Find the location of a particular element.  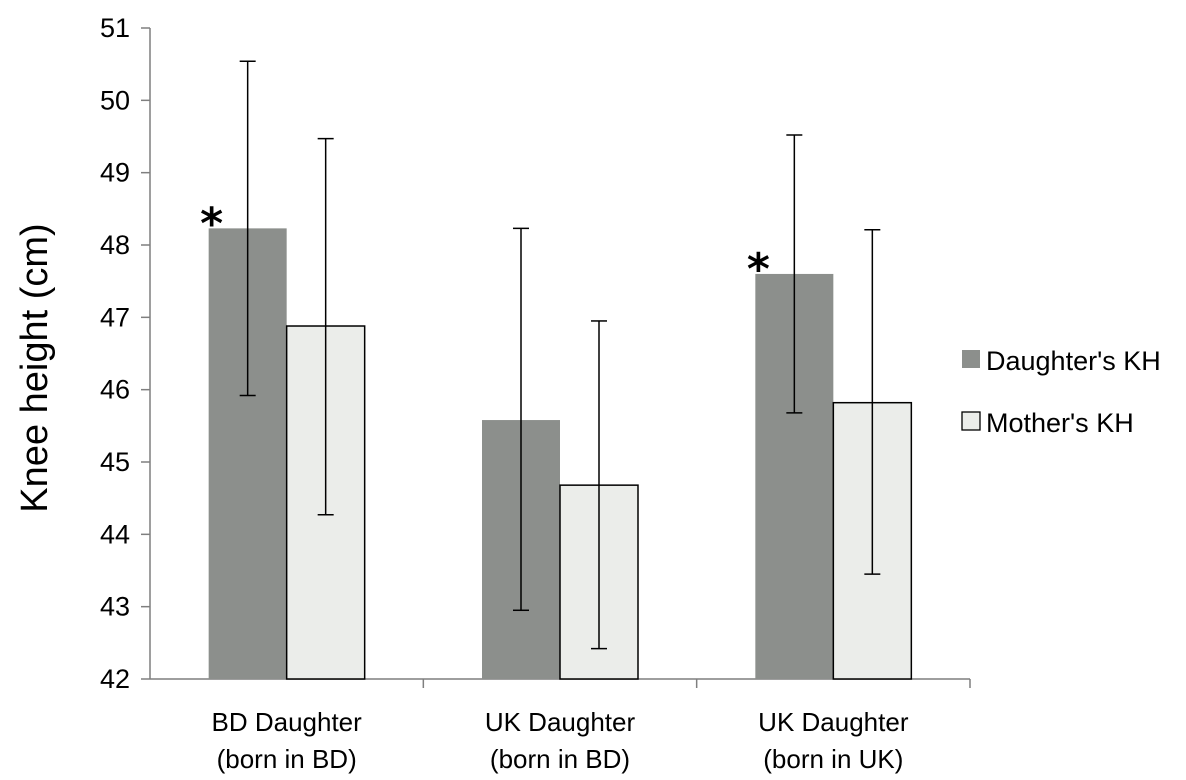

legend: Daughter's KH Mother's KH is located at coordinates (1061, 392).